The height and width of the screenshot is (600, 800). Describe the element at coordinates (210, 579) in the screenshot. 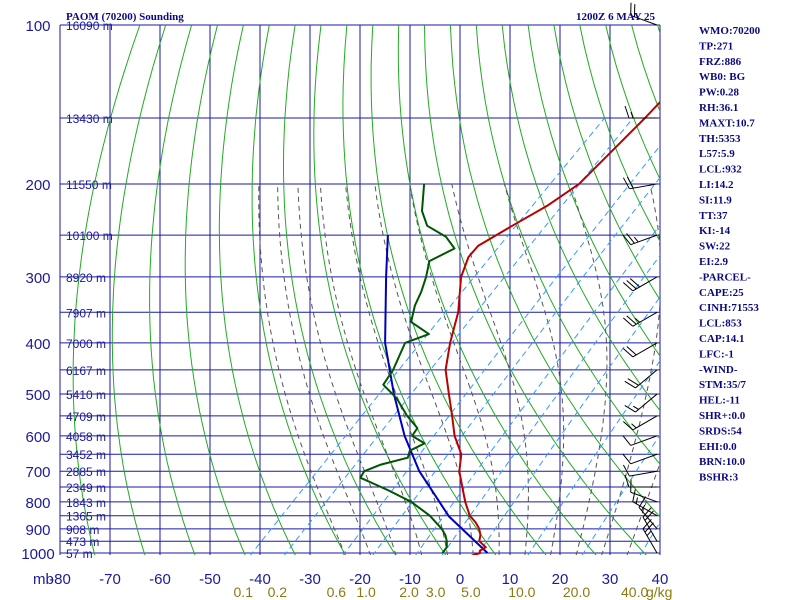

I see `temperature-tick-label: -50` at that location.